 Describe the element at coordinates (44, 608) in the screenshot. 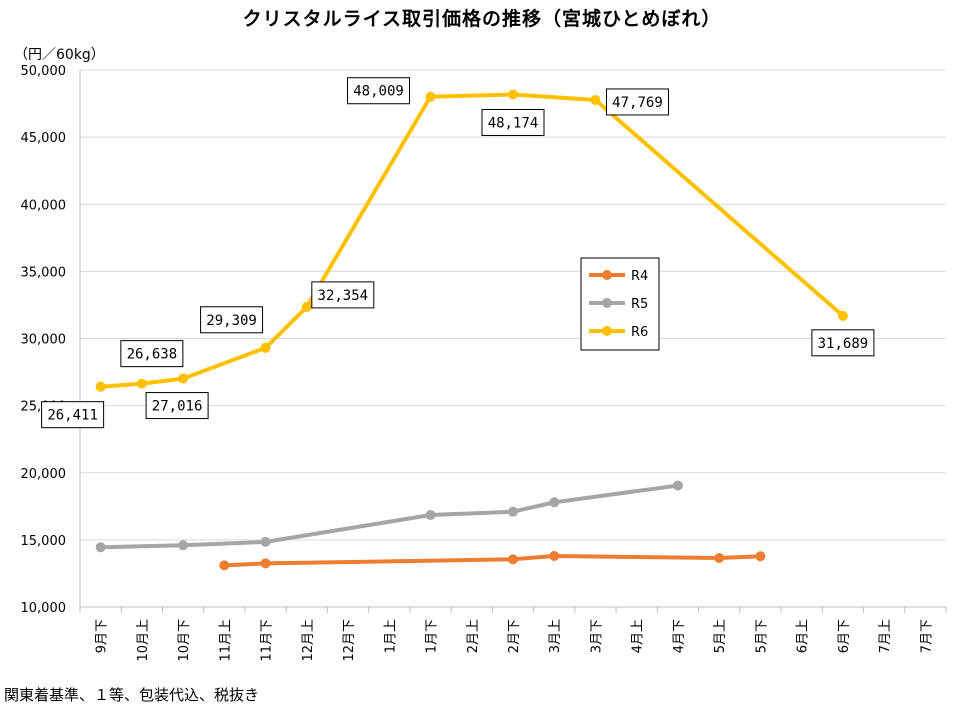

I see `y-tick-label: 10,000` at that location.